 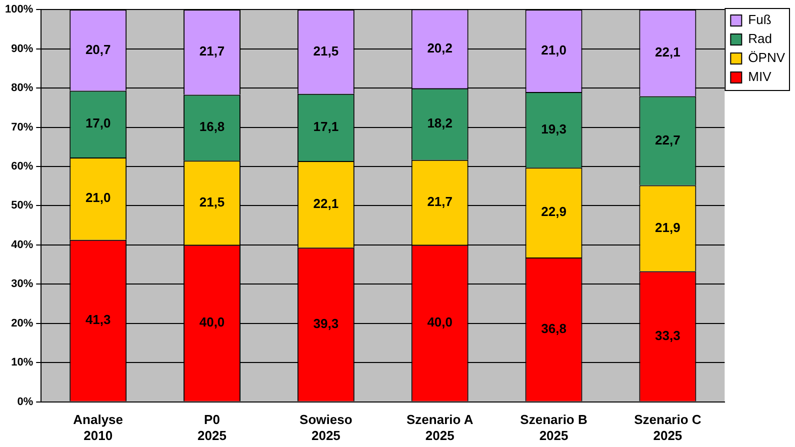 I want to click on y-tick-label: 50%, so click(x=22, y=206).